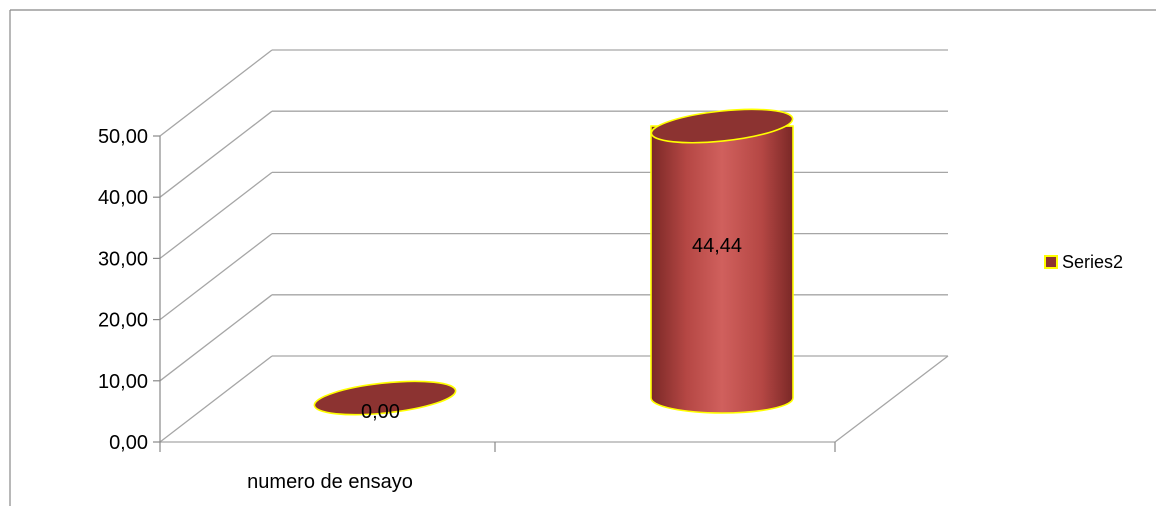 The width and height of the screenshot is (1156, 506). I want to click on y-tick-label: 50,00, so click(123, 137).